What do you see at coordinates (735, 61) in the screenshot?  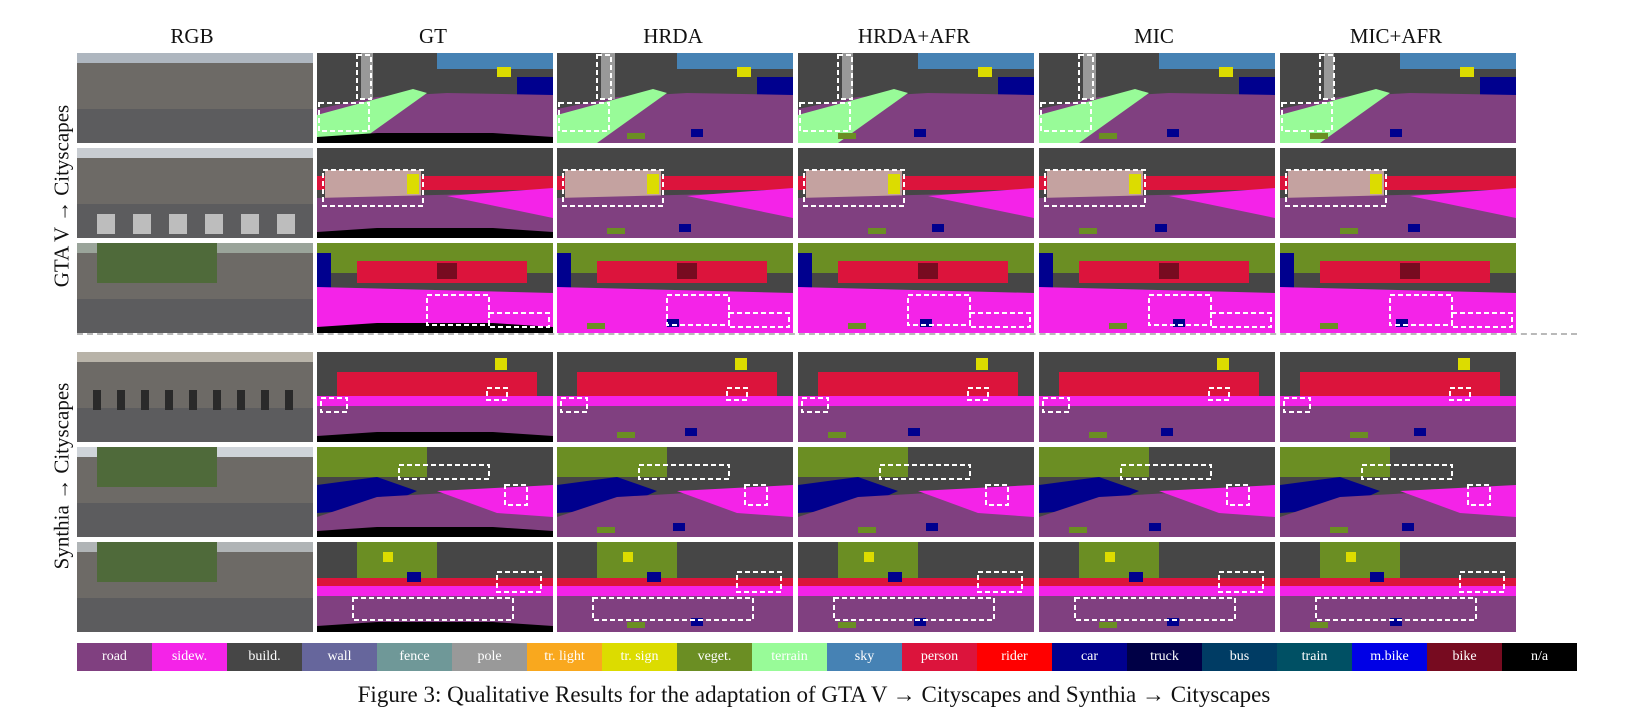 I see `sky-region` at bounding box center [735, 61].